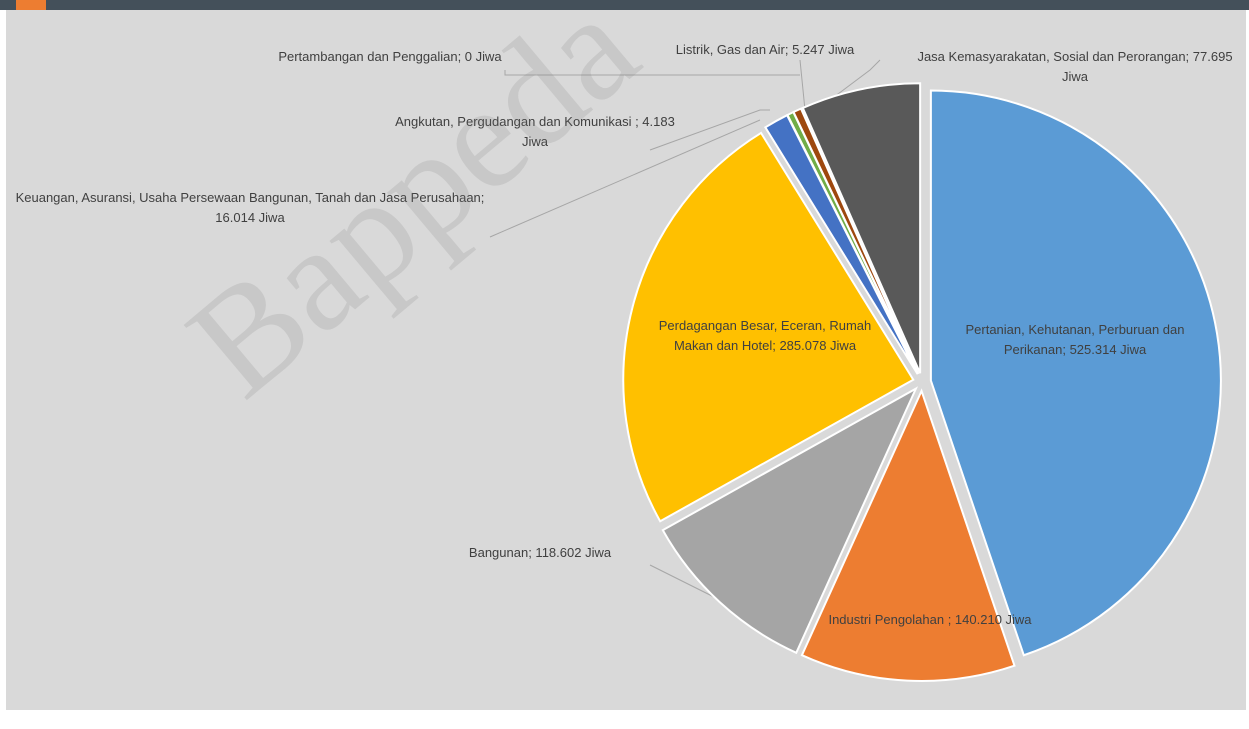 This screenshot has width=1249, height=729. What do you see at coordinates (31, 5) in the screenshot?
I see `top-bar-accent` at bounding box center [31, 5].